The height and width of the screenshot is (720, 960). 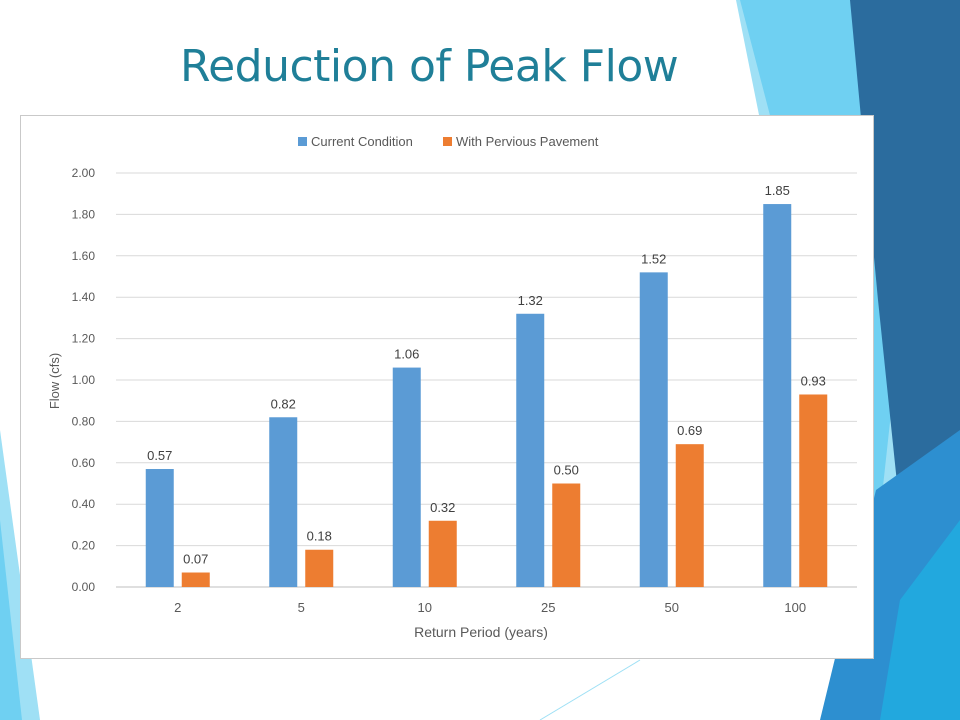 I want to click on data-label-current-condition-10: 1.06, so click(x=406, y=354).